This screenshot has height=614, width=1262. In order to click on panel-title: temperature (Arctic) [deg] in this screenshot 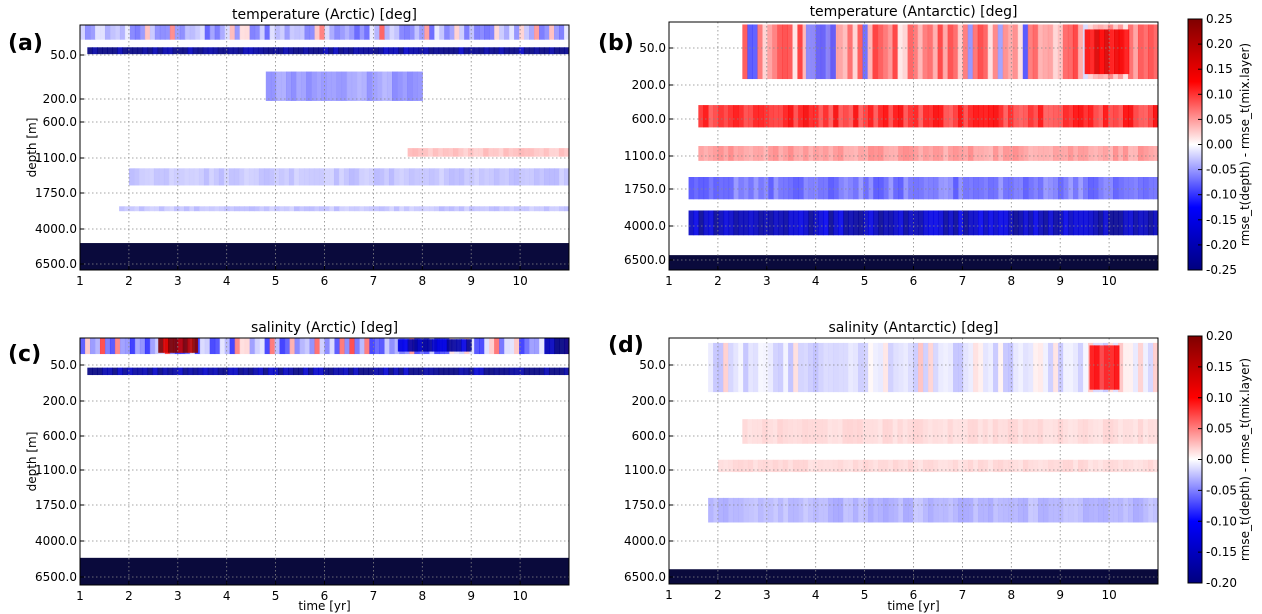, I will do `click(324, 15)`.